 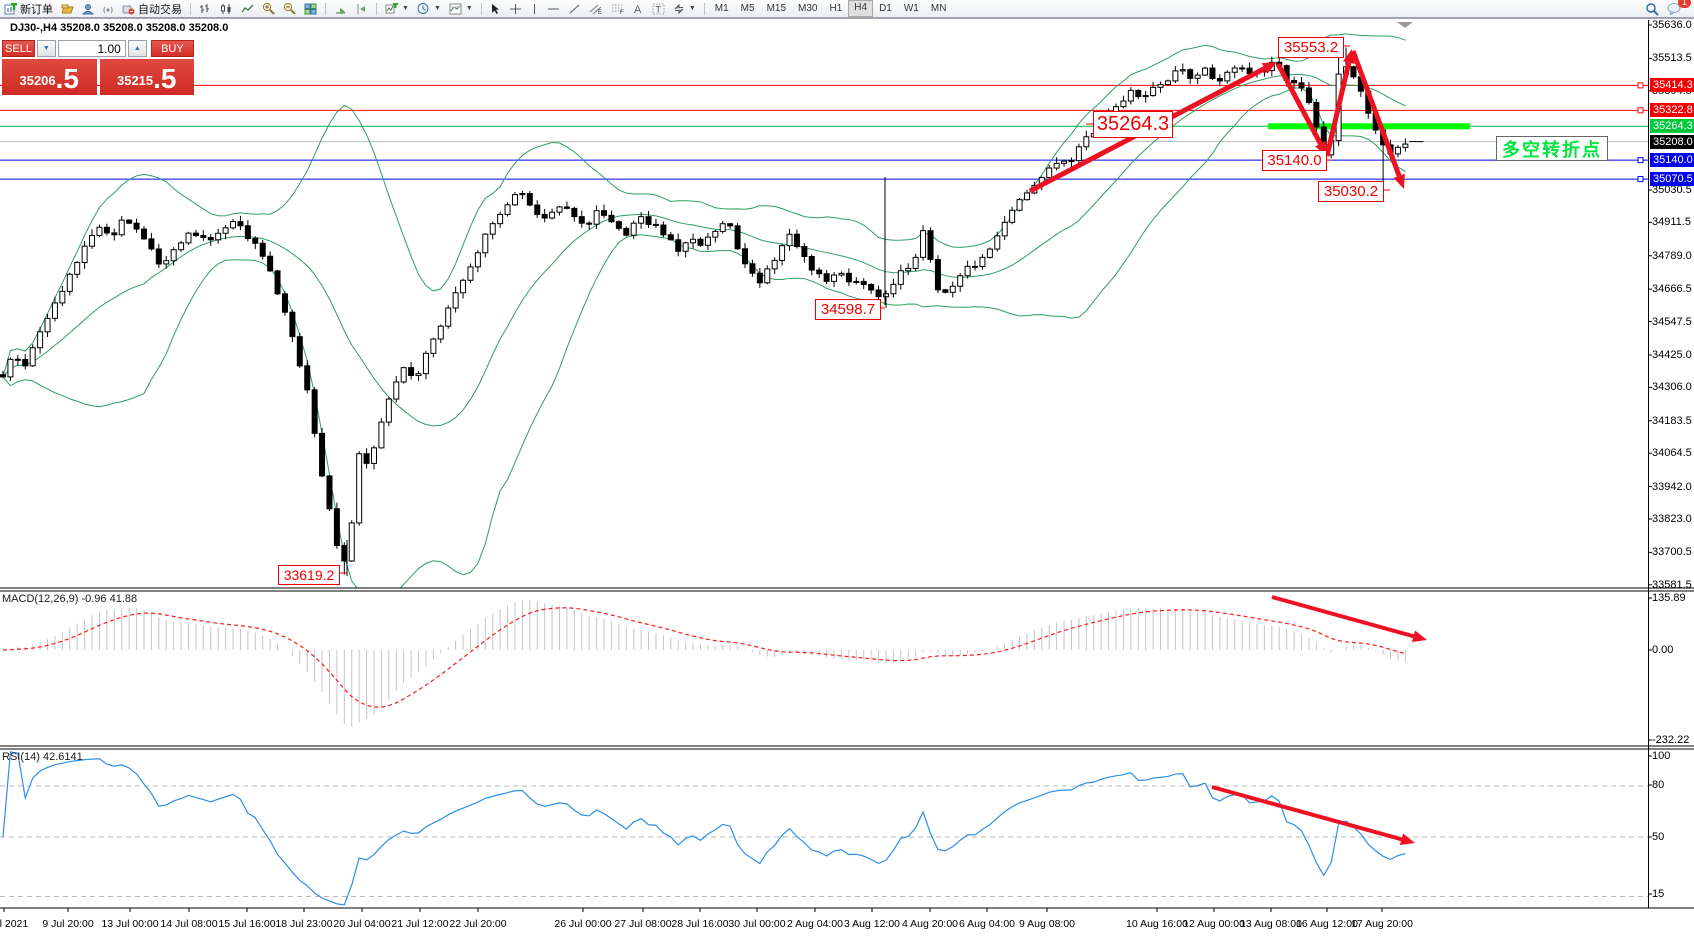 What do you see at coordinates (911, 8) in the screenshot?
I see `timeframe-w1-button: W1` at bounding box center [911, 8].